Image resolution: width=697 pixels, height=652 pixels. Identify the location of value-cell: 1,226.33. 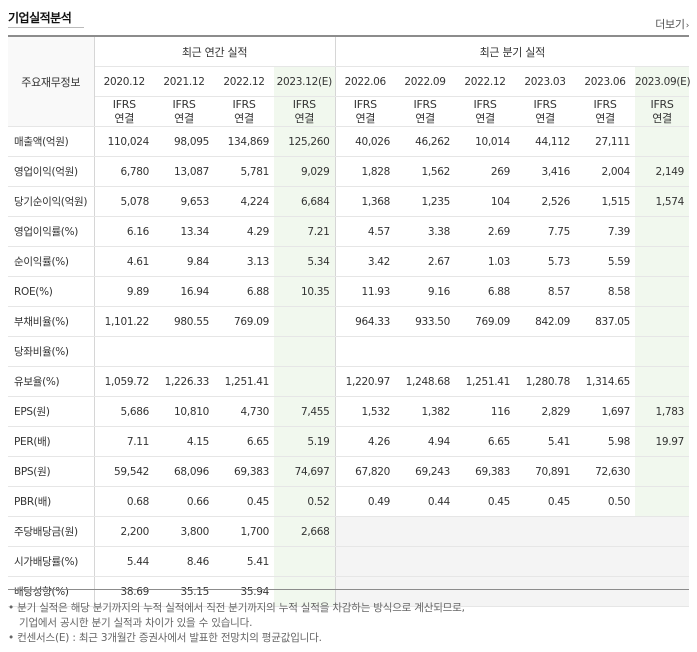
(184, 381).